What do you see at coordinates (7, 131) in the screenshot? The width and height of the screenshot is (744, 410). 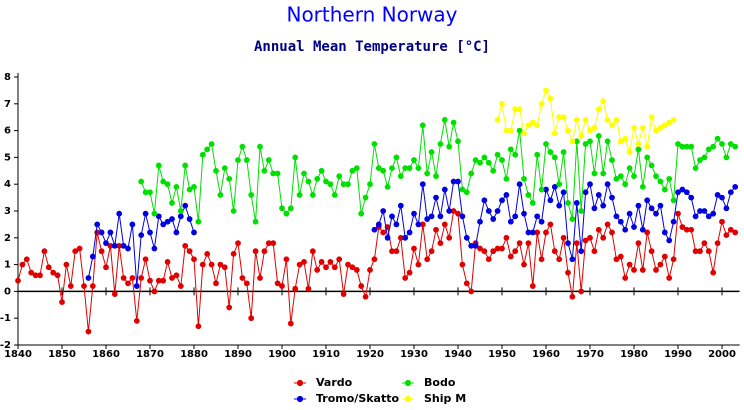 I see `y-tick-label: 6` at bounding box center [7, 131].